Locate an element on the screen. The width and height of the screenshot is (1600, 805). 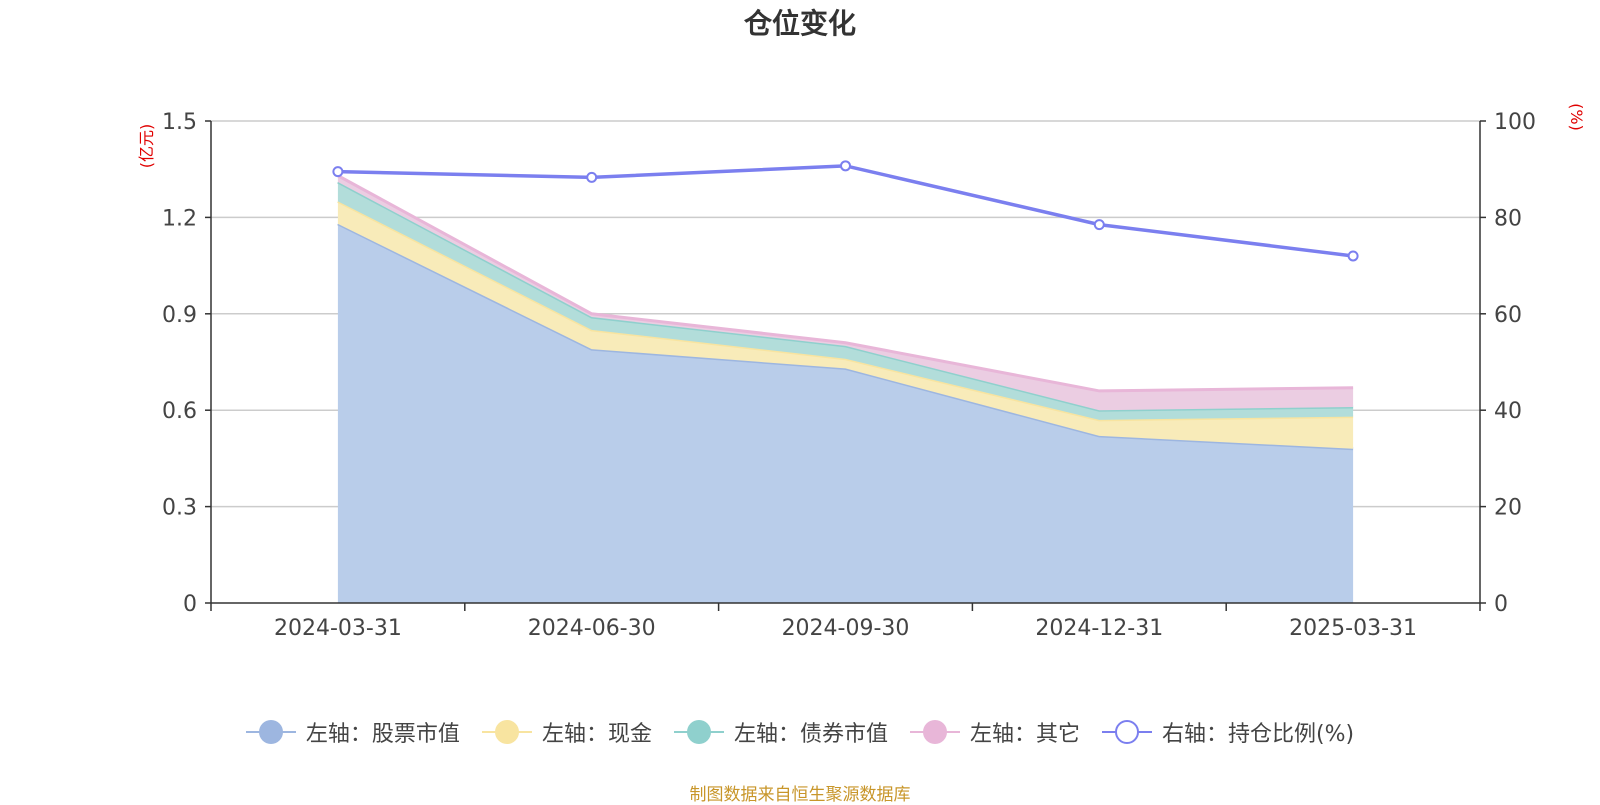
legend-label: 左轴：股票市值 is located at coordinates (382, 734).